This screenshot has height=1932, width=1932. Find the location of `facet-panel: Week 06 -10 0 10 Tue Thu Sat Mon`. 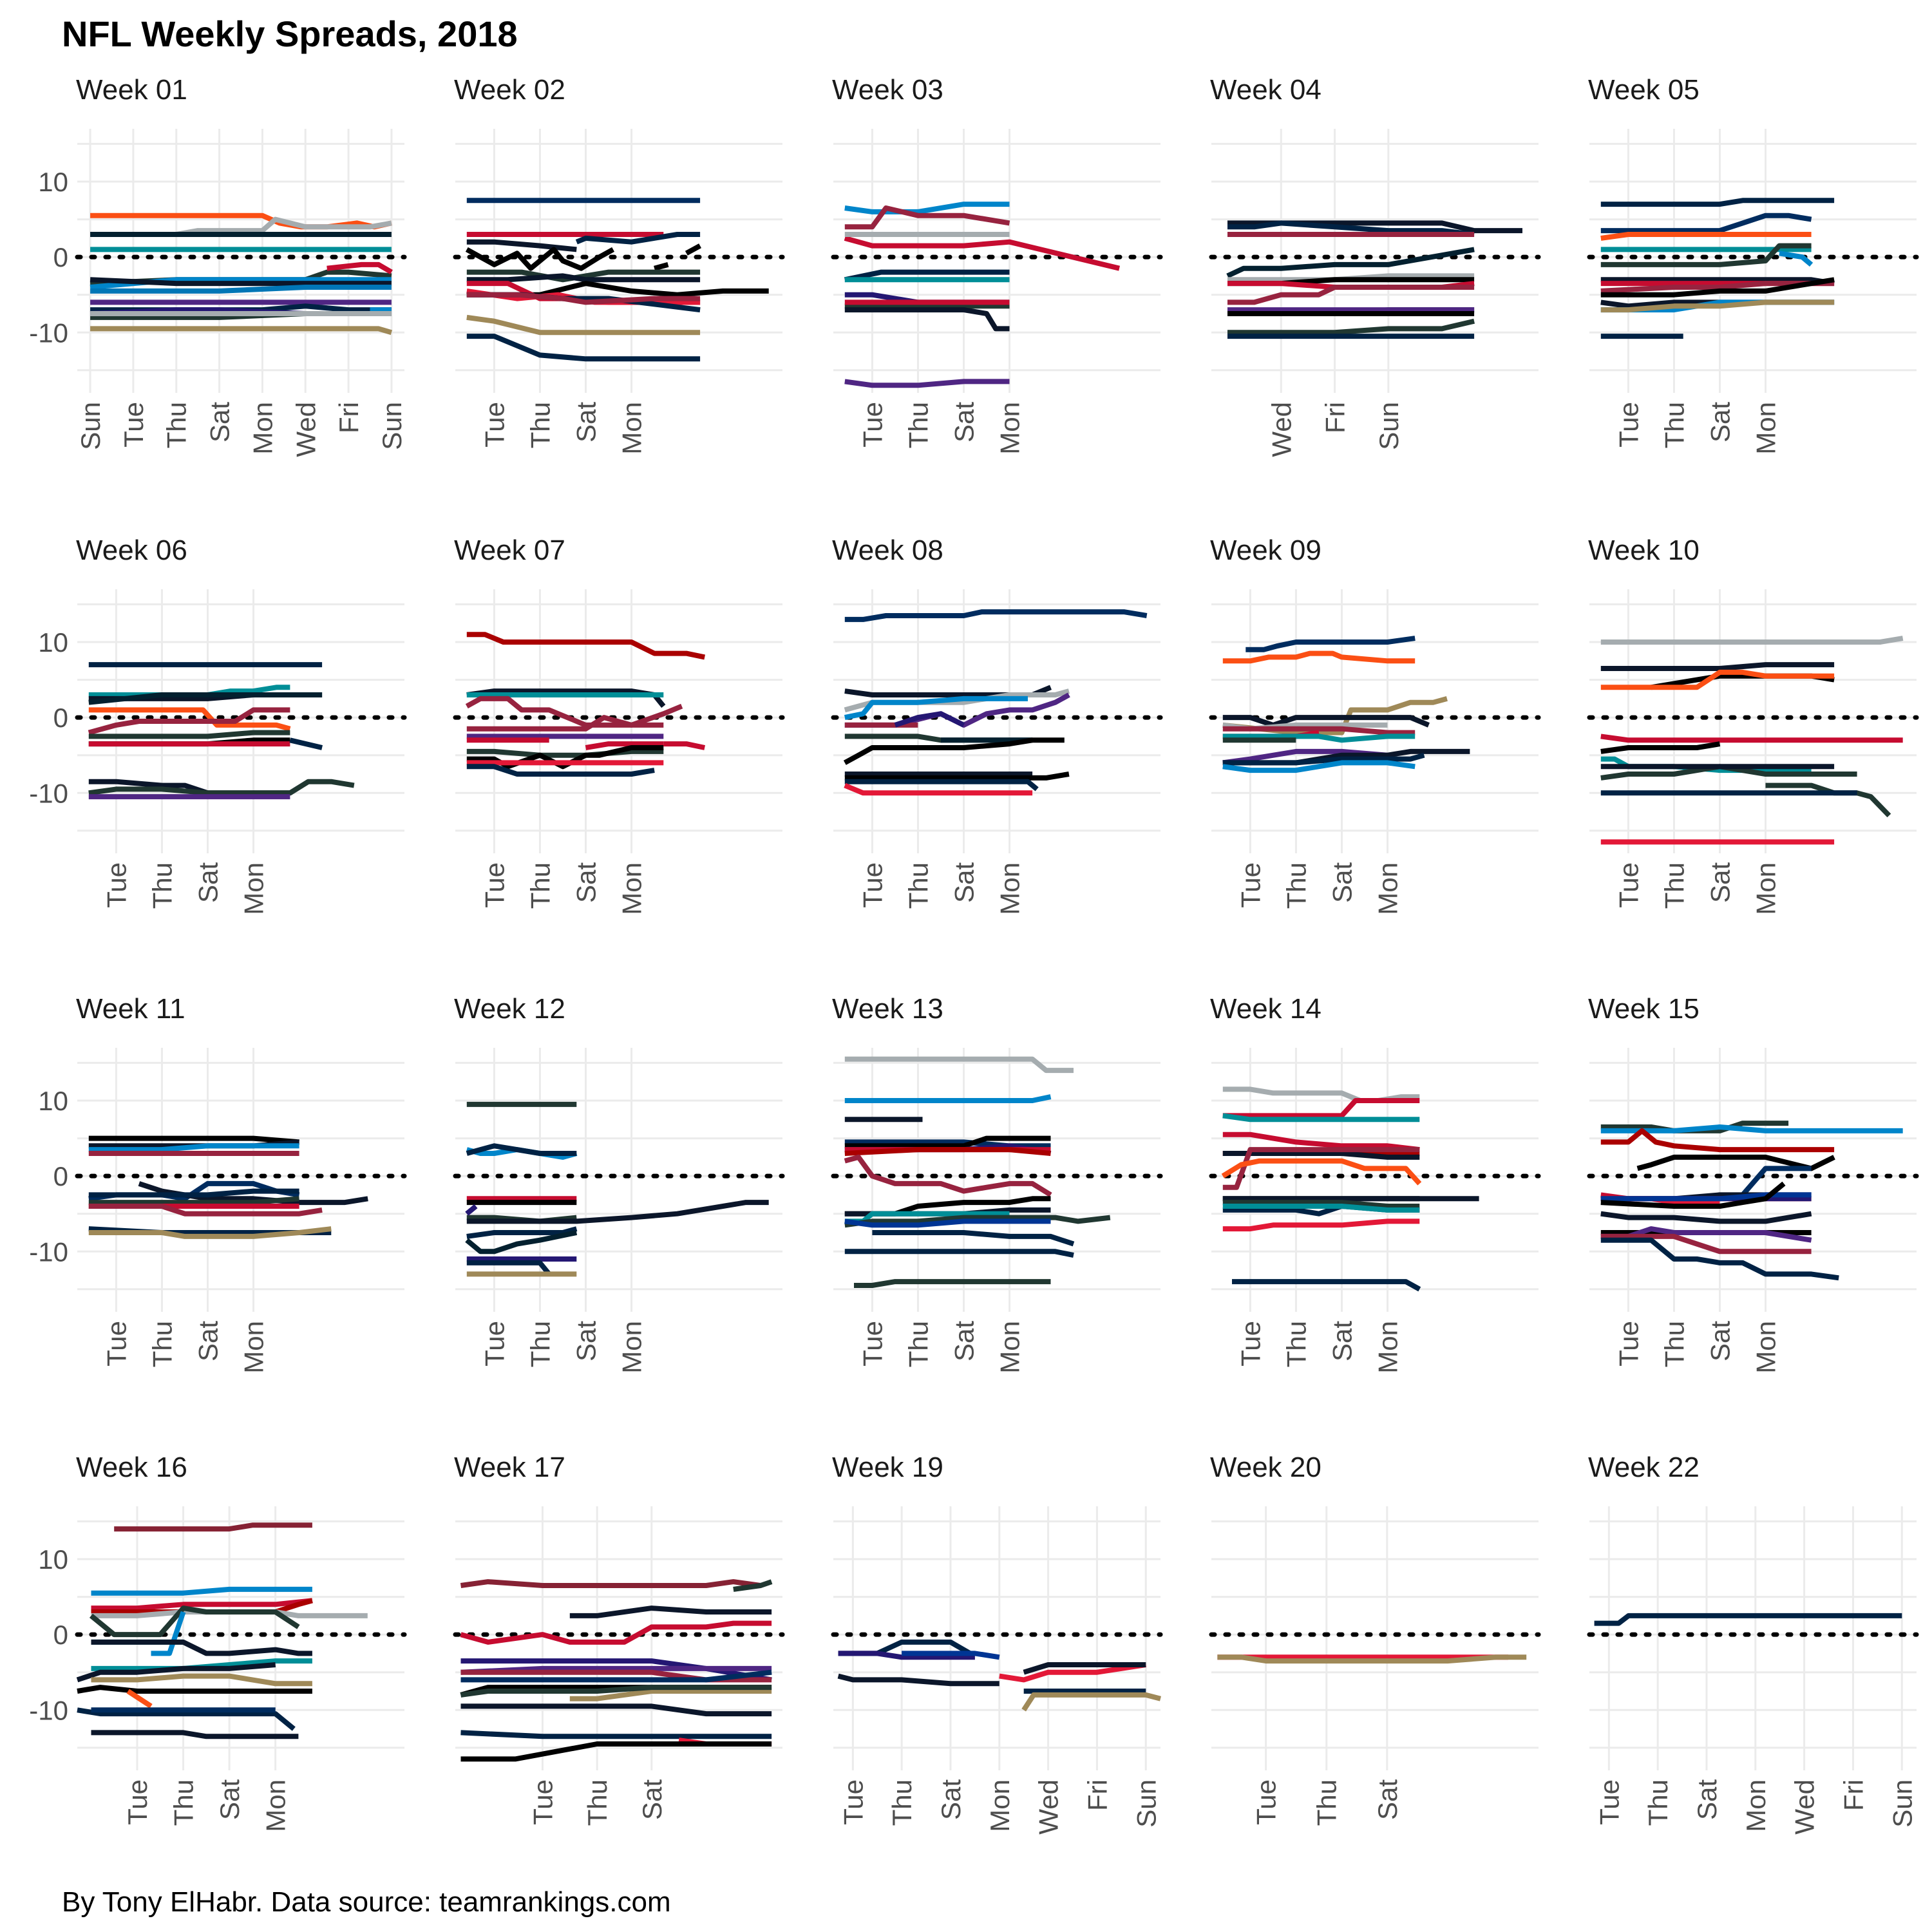

facet-panel: Week 06 -10 0 10 Tue Thu Sat Mon is located at coordinates (218, 725).